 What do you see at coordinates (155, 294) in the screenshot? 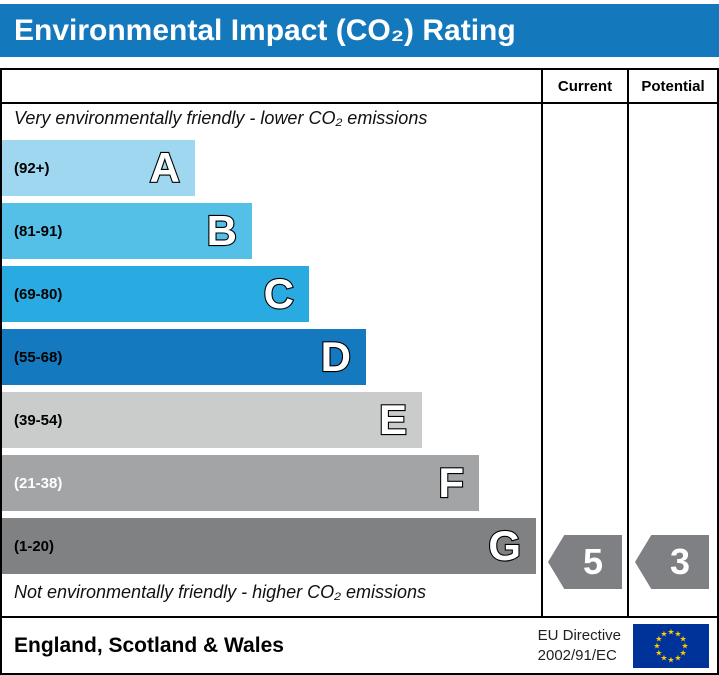
I see `band-bar-c: (69-80) C` at bounding box center [155, 294].